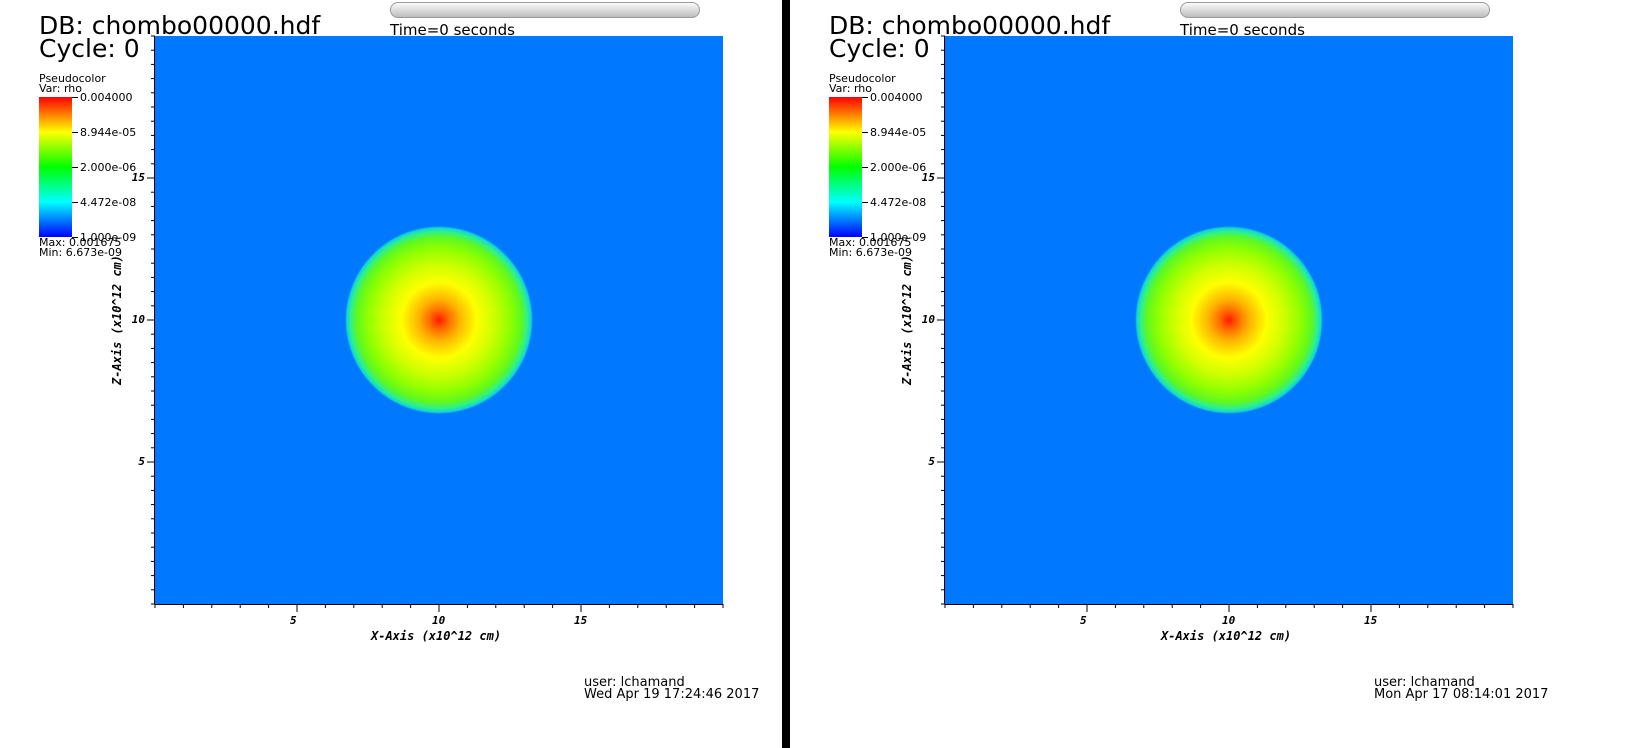  Describe the element at coordinates (672, 694) in the screenshot. I see `footer-date: Wed Apr 19 17:24:46 2017` at that location.